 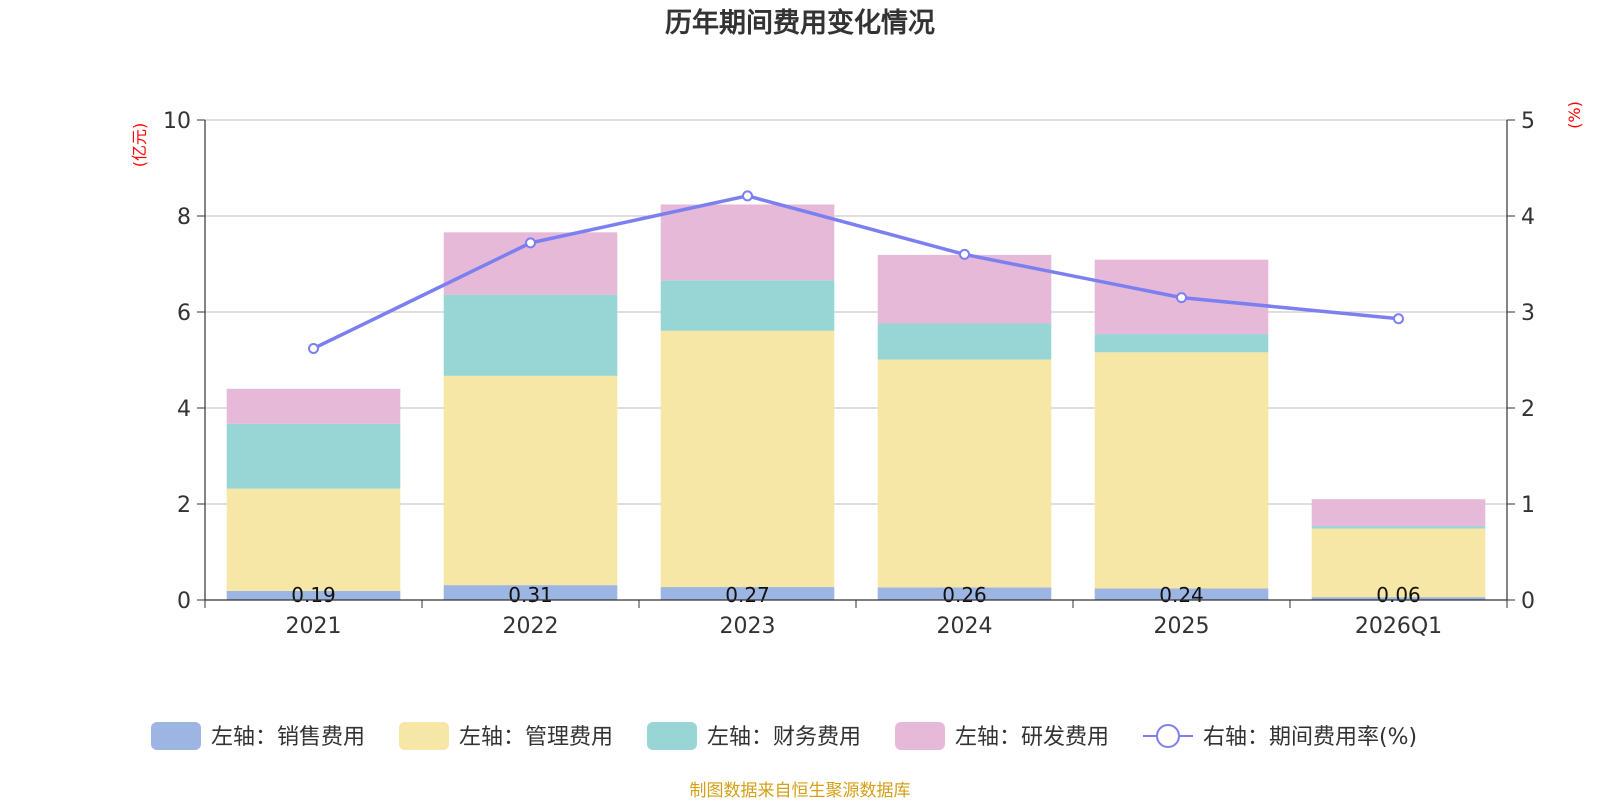 What do you see at coordinates (1528, 601) in the screenshot?
I see `right-tick-label: 0` at bounding box center [1528, 601].